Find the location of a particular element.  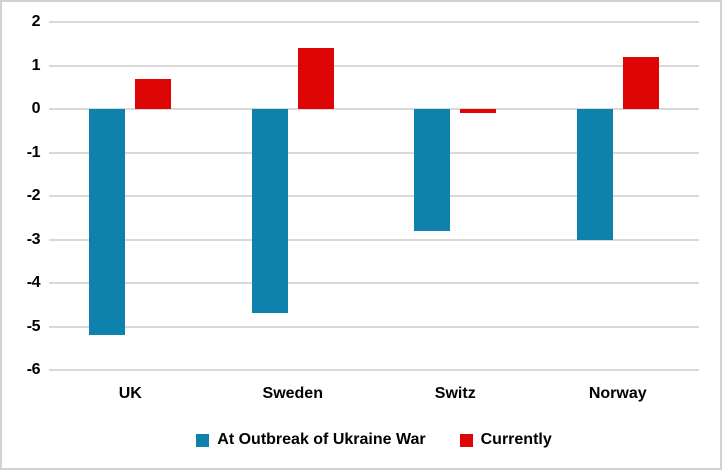

legend-label: At Outbreak of Ukraine War is located at coordinates (321, 439).